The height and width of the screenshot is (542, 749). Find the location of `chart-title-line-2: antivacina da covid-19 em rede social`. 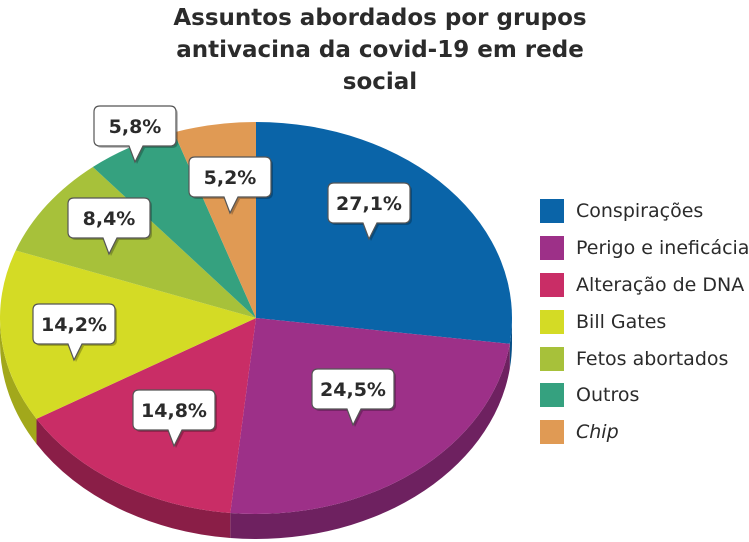

chart-title-line-2: antivacina da covid-19 em rede social is located at coordinates (380, 66).